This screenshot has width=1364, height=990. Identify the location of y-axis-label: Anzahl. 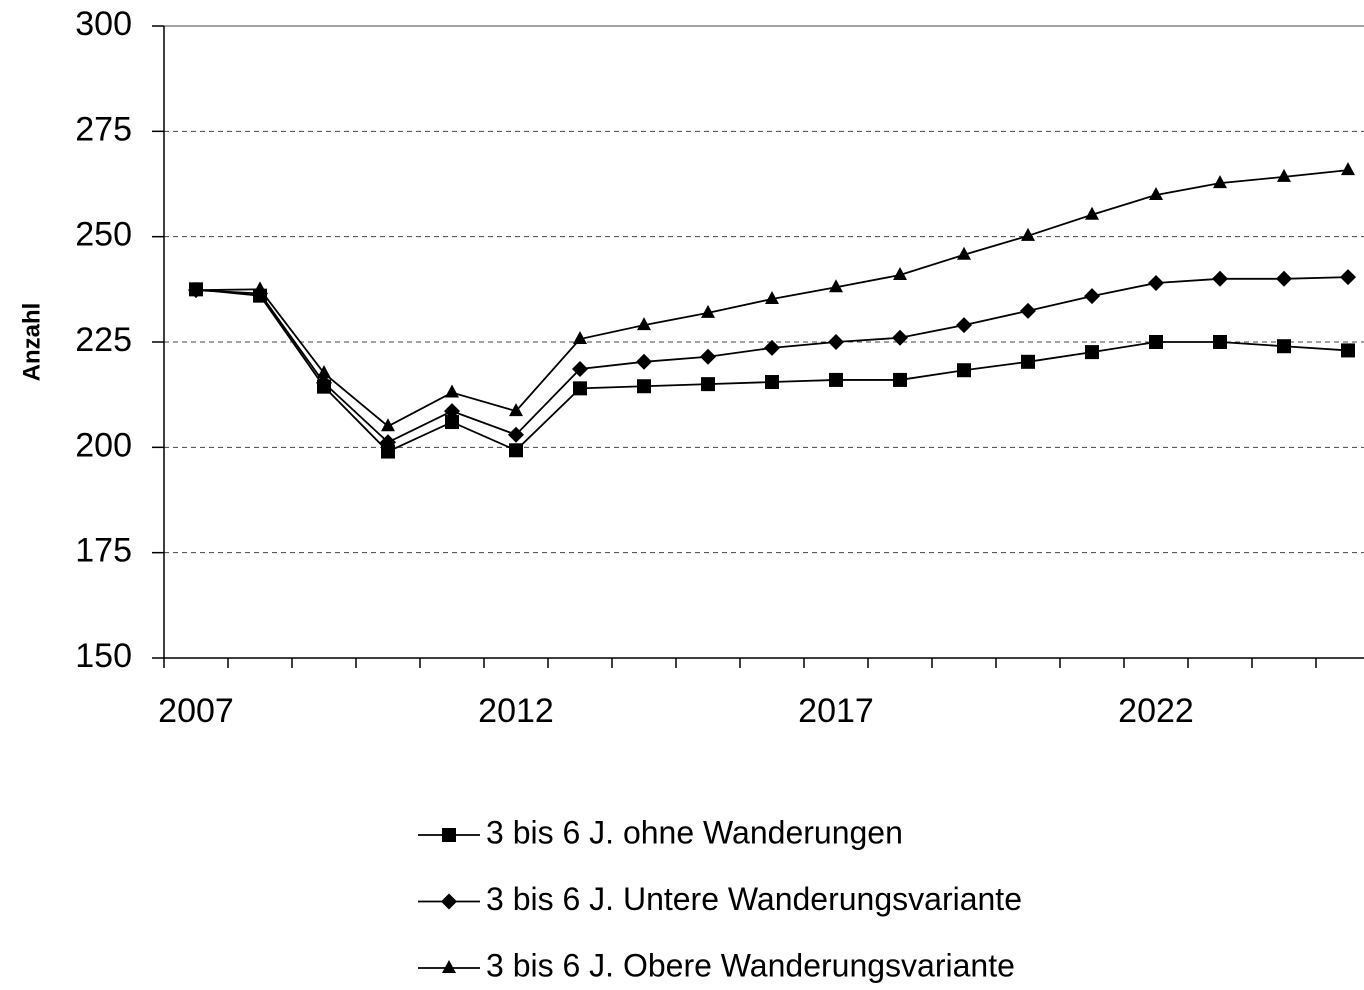
(31, 342).